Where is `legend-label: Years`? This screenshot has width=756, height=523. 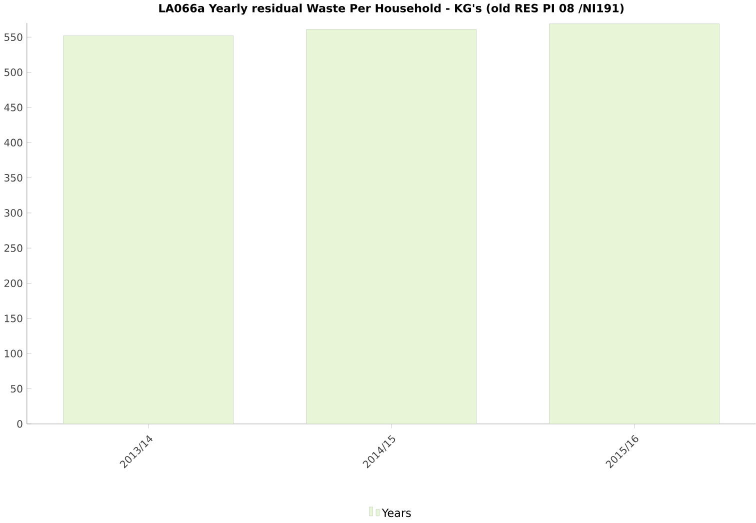 legend-label: Years is located at coordinates (396, 513).